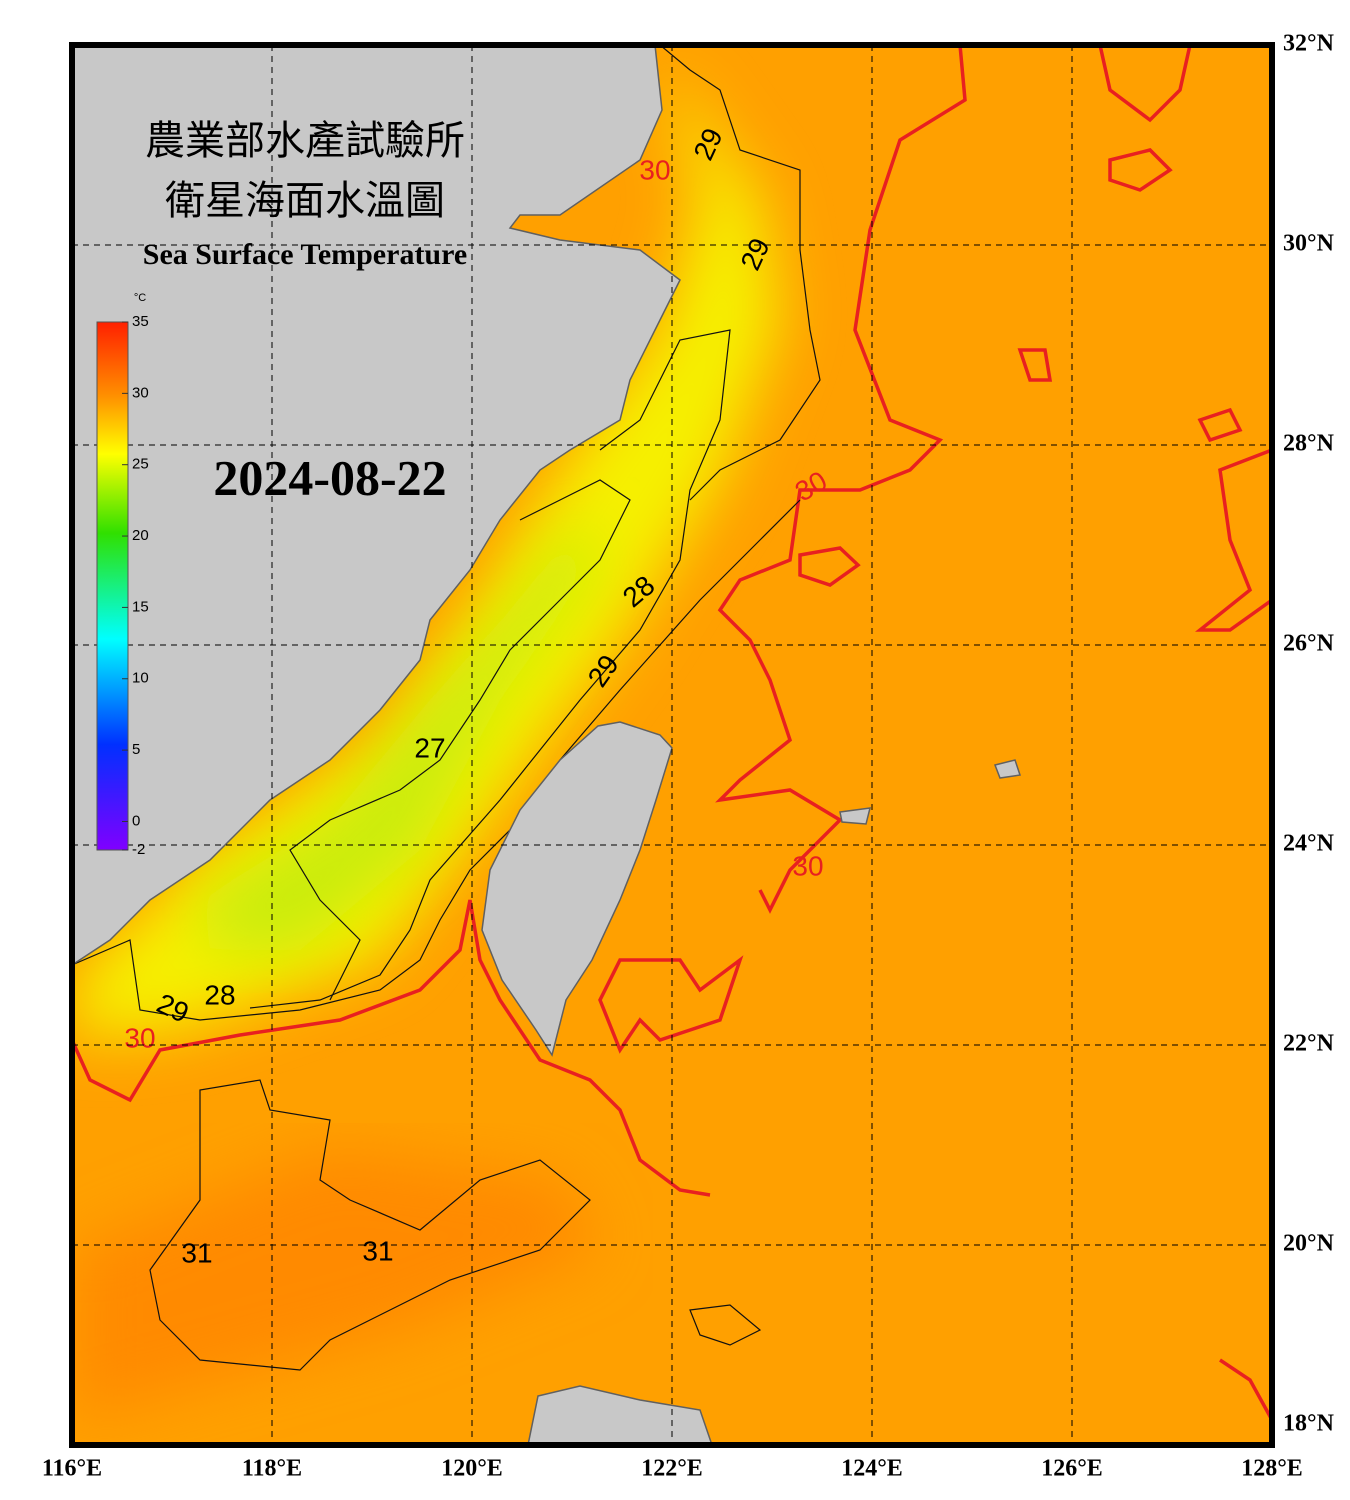  What do you see at coordinates (272, 1469) in the screenshot?
I see `lon-tick-label: 118°E` at bounding box center [272, 1469].